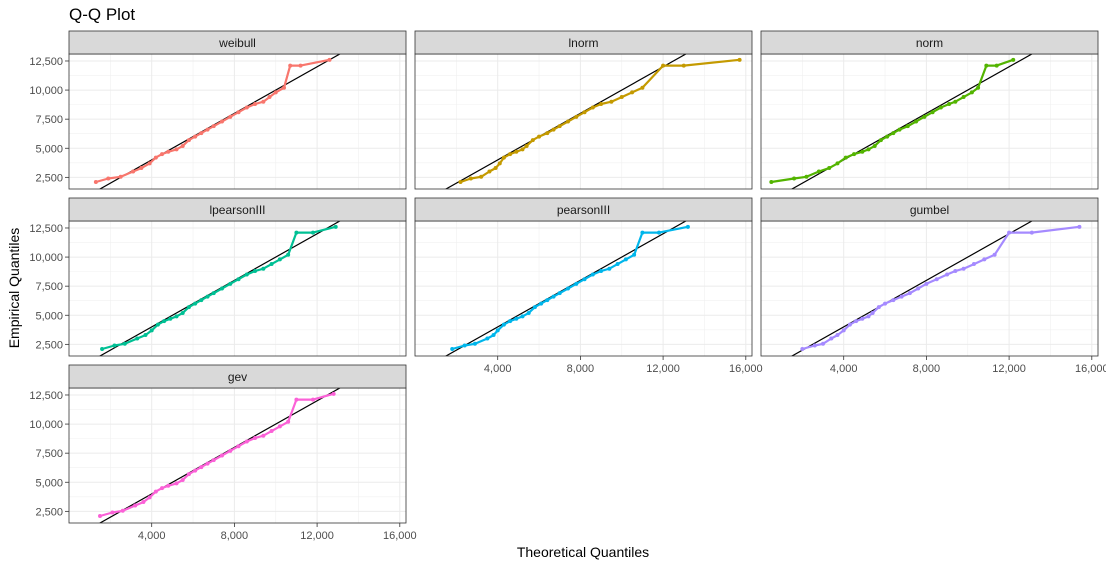 The height and width of the screenshot is (568, 1106). Describe the element at coordinates (892, 121) in the screenshot. I see `series-line-norm` at that location.